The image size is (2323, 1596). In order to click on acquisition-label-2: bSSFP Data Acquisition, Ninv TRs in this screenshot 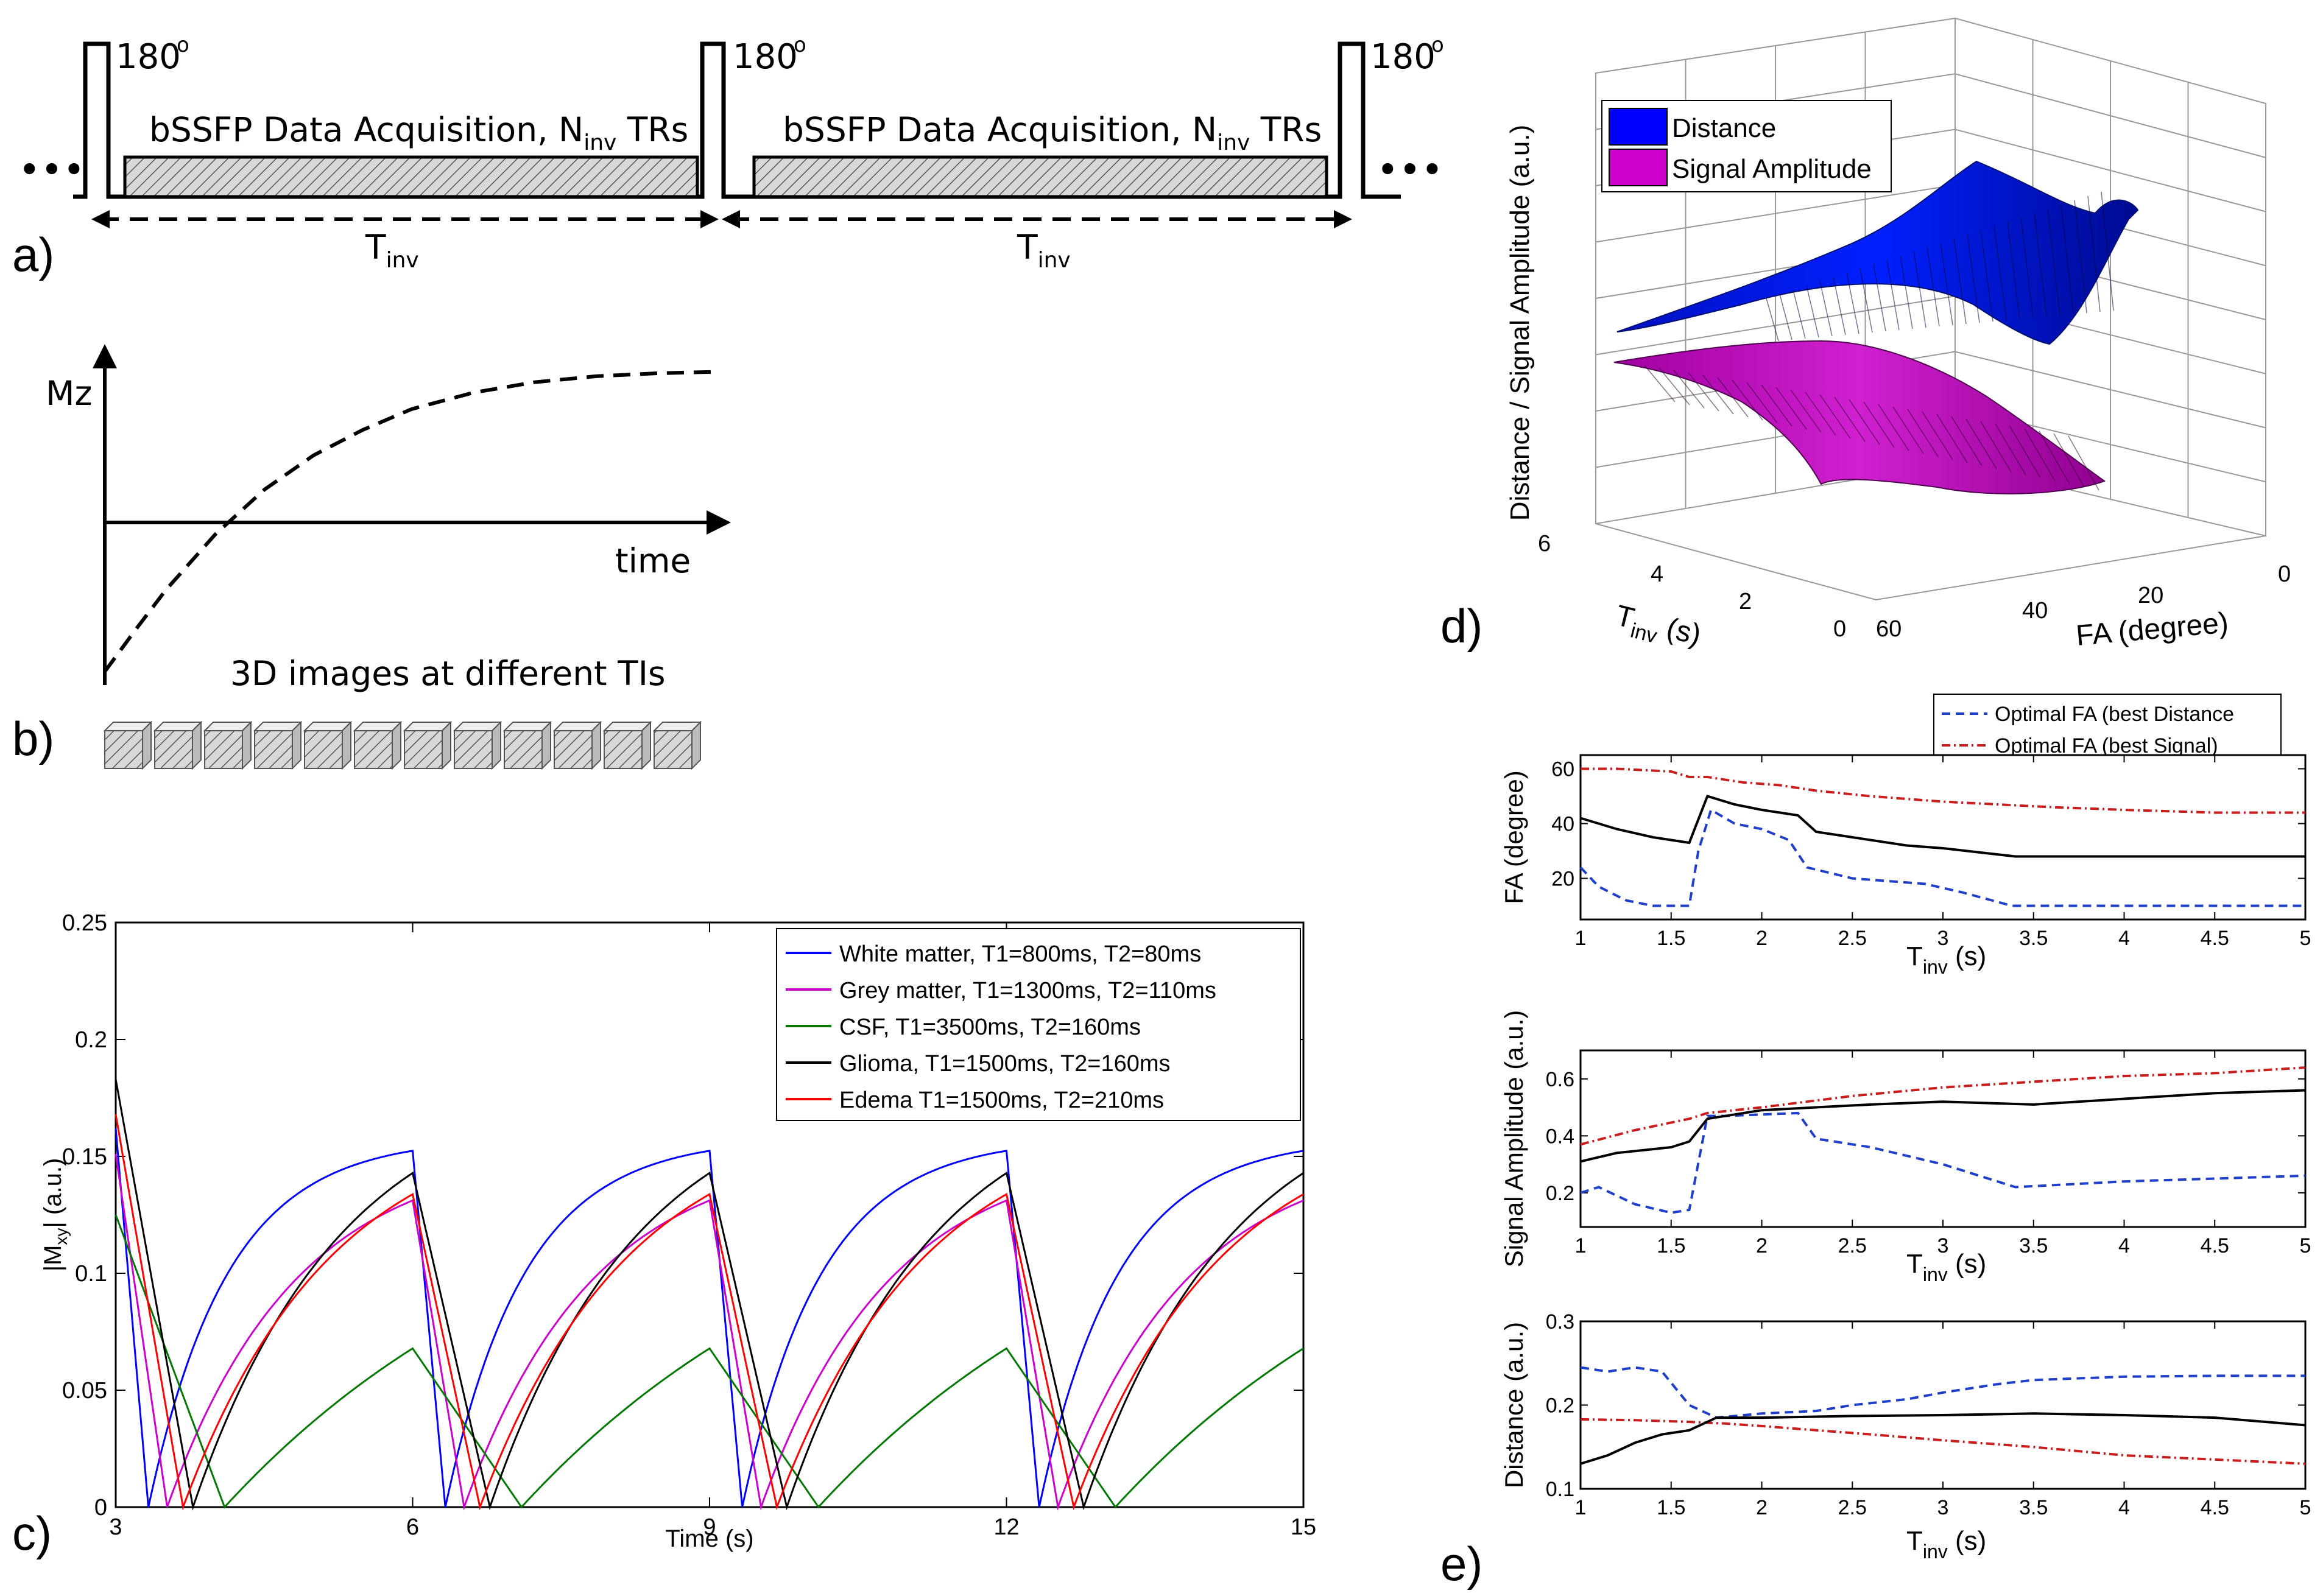, I will do `click(1052, 132)`.